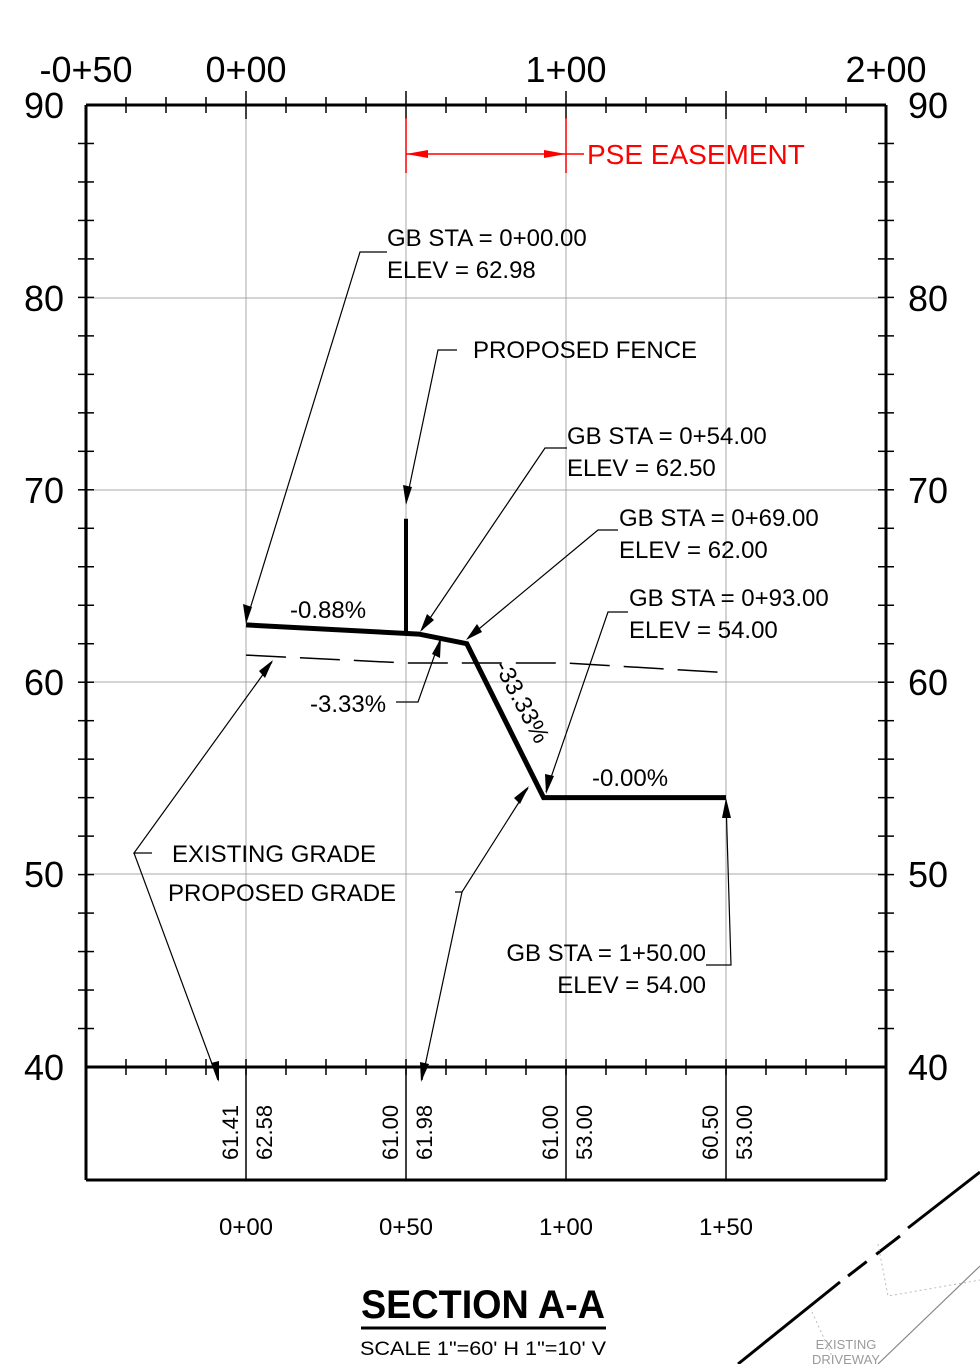 The height and width of the screenshot is (1364, 980). What do you see at coordinates (406, 1227) in the screenshot?
I see `bottom-station-label: 0+50` at bounding box center [406, 1227].